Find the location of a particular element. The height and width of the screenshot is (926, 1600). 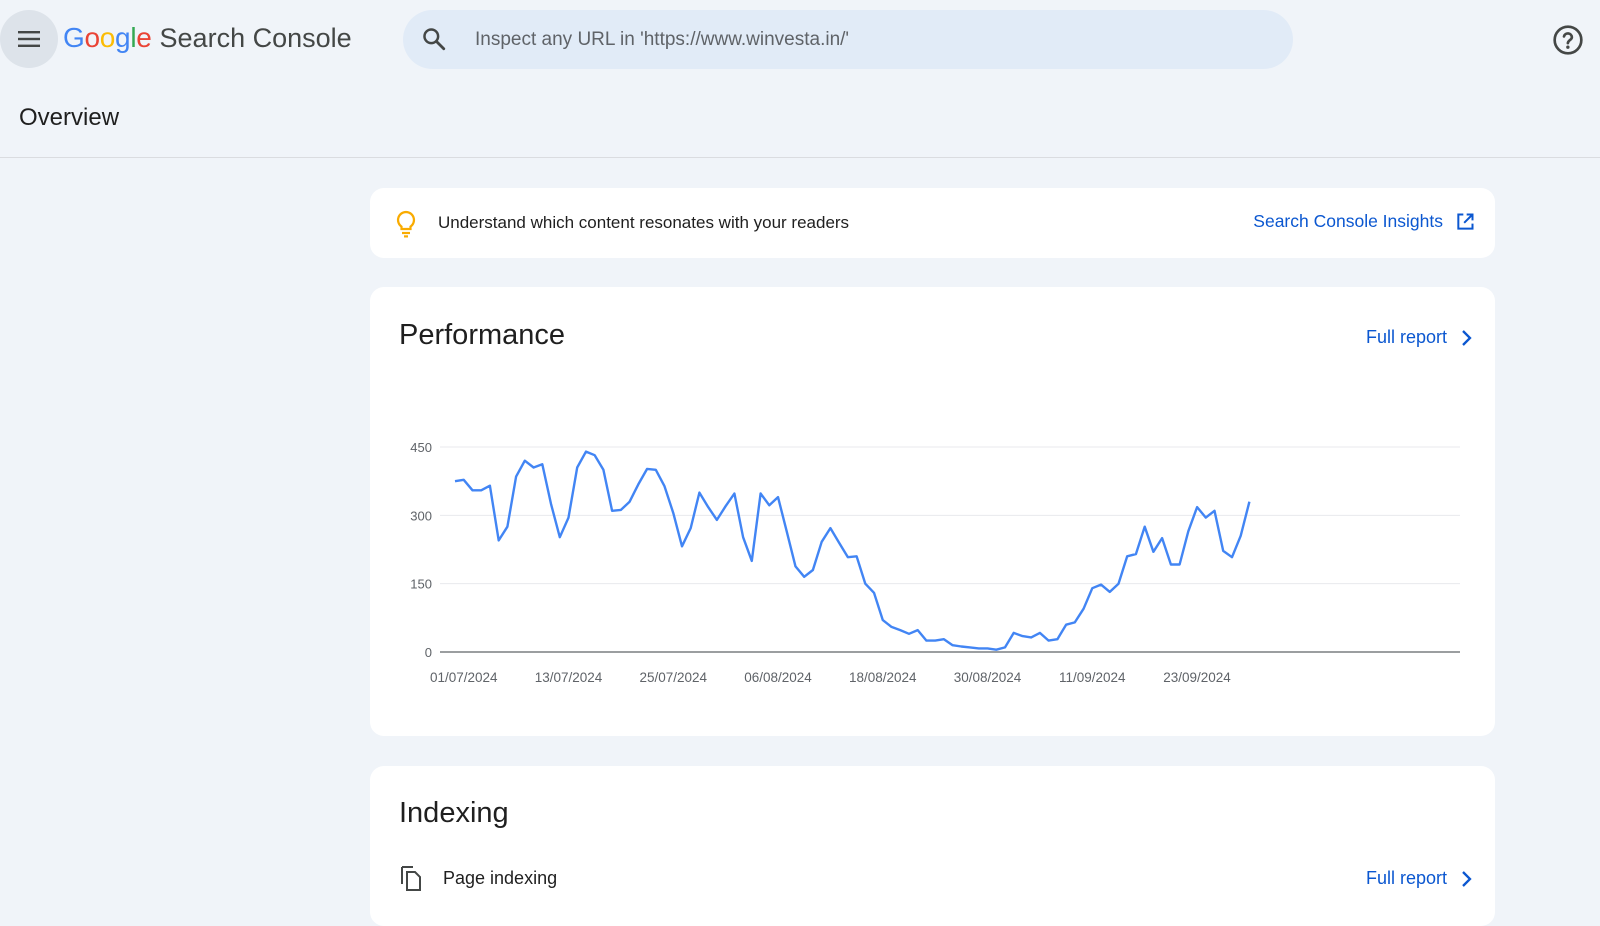

x-tick-label: 01/07/2024 is located at coordinates (464, 677).